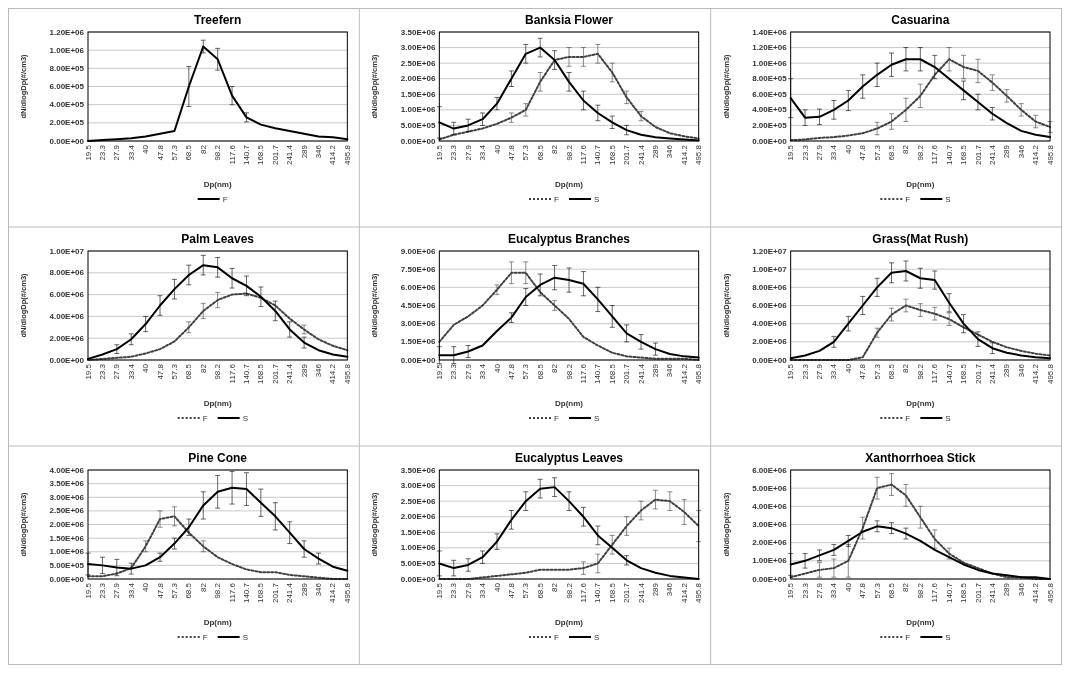  I want to click on chart-title: Pine Cone, so click(218, 458).